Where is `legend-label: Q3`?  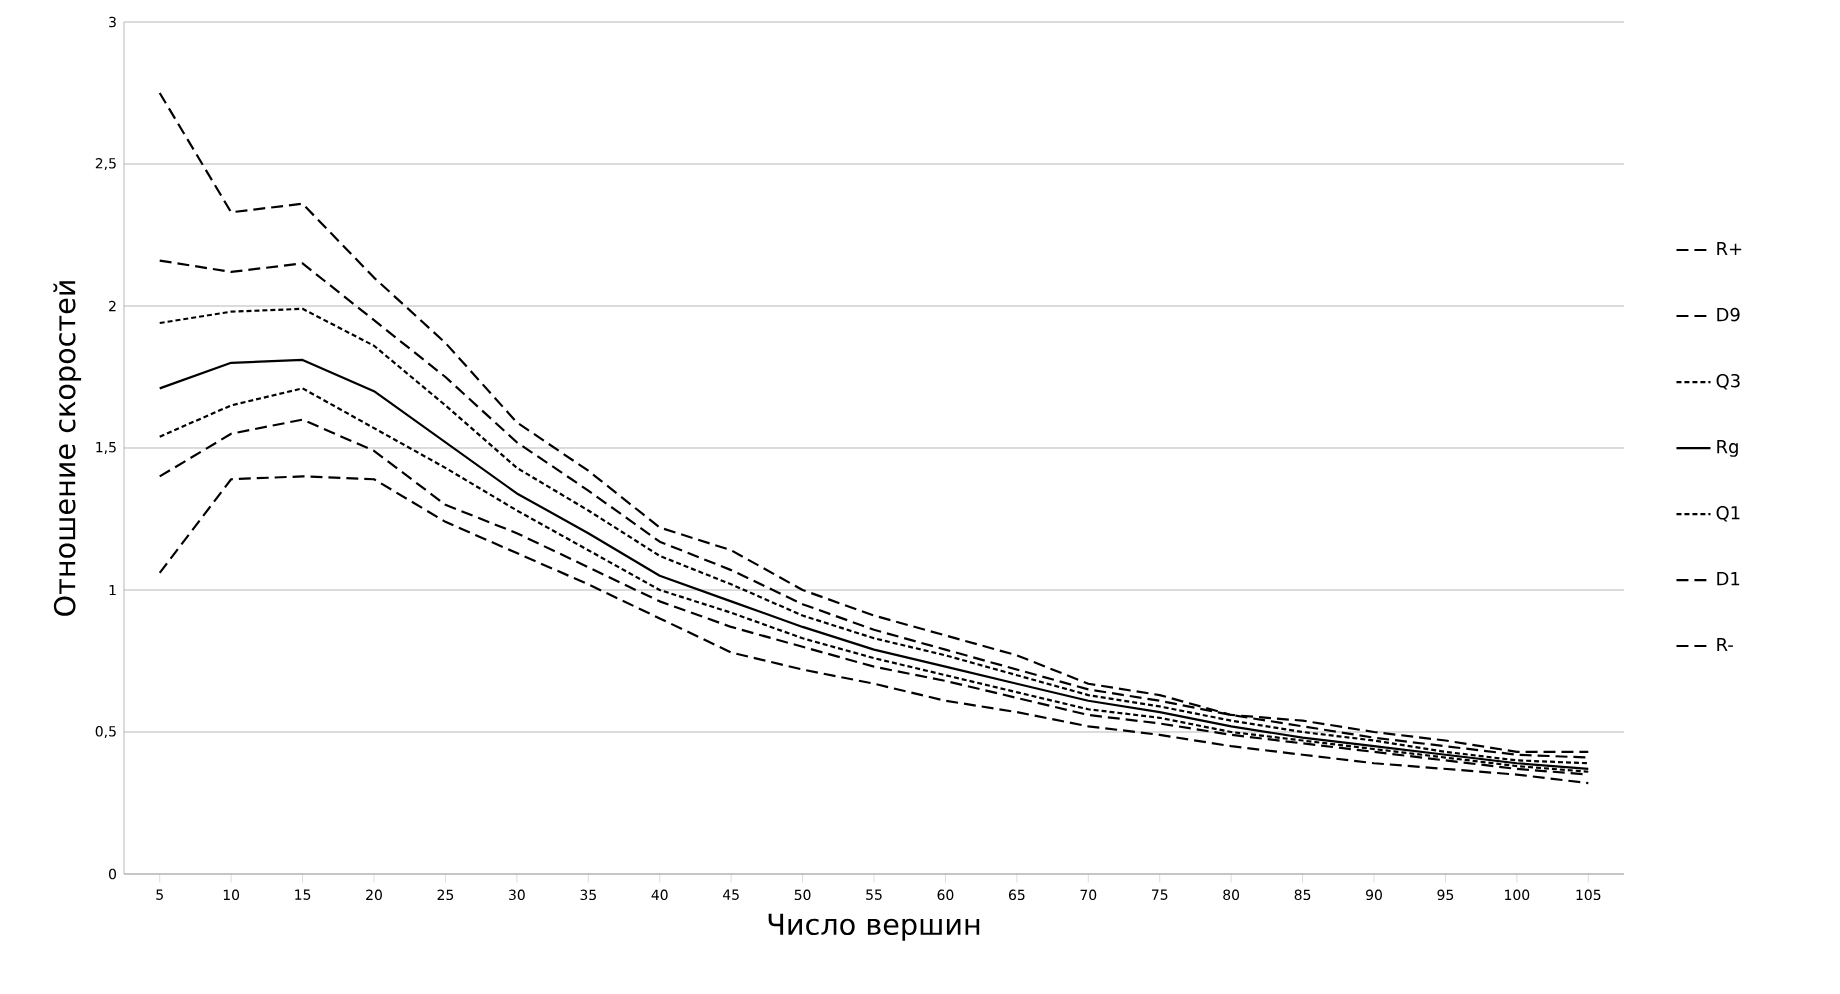
legend-label: Q3 is located at coordinates (1728, 381).